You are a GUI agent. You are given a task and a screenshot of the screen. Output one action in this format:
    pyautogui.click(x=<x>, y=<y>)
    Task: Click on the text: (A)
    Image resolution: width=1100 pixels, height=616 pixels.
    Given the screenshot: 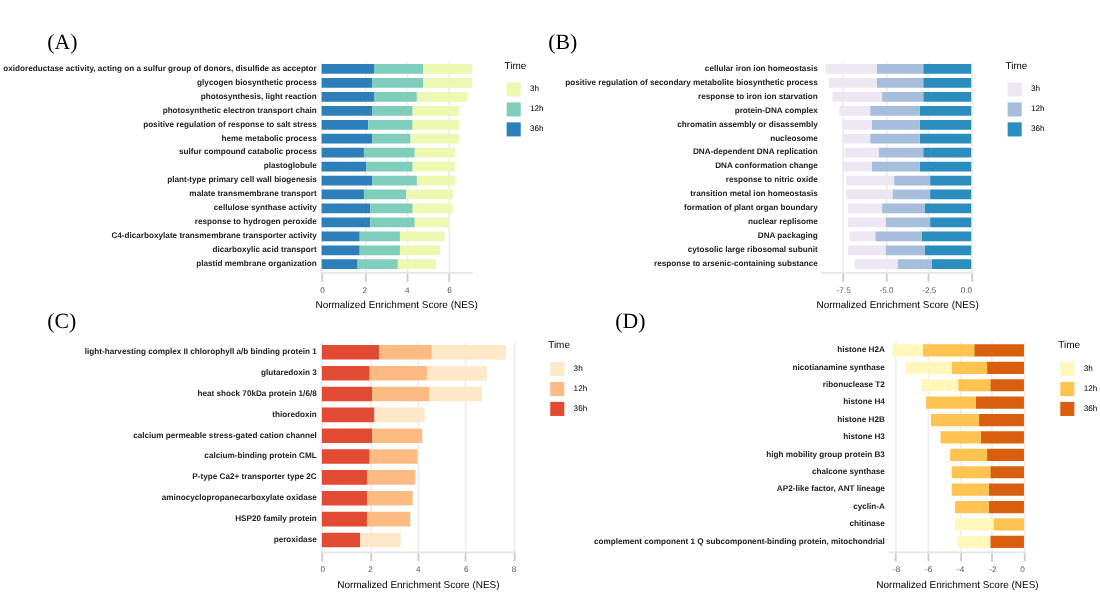 What is the action you would take?
    pyautogui.click(x=63, y=42)
    